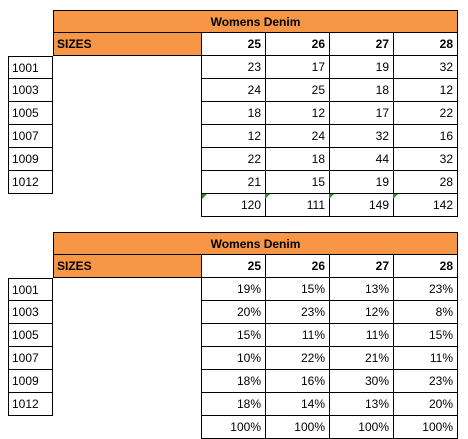 The height and width of the screenshot is (439, 468). What do you see at coordinates (250, 205) in the screenshot?
I see `total-value: 120` at bounding box center [250, 205].